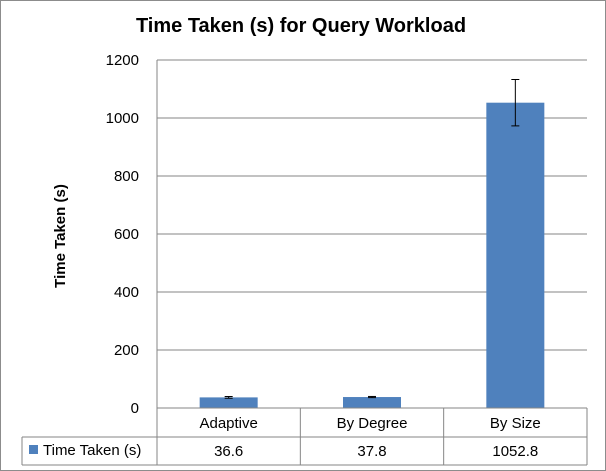  I want to click on legend-swatch, so click(33, 449).